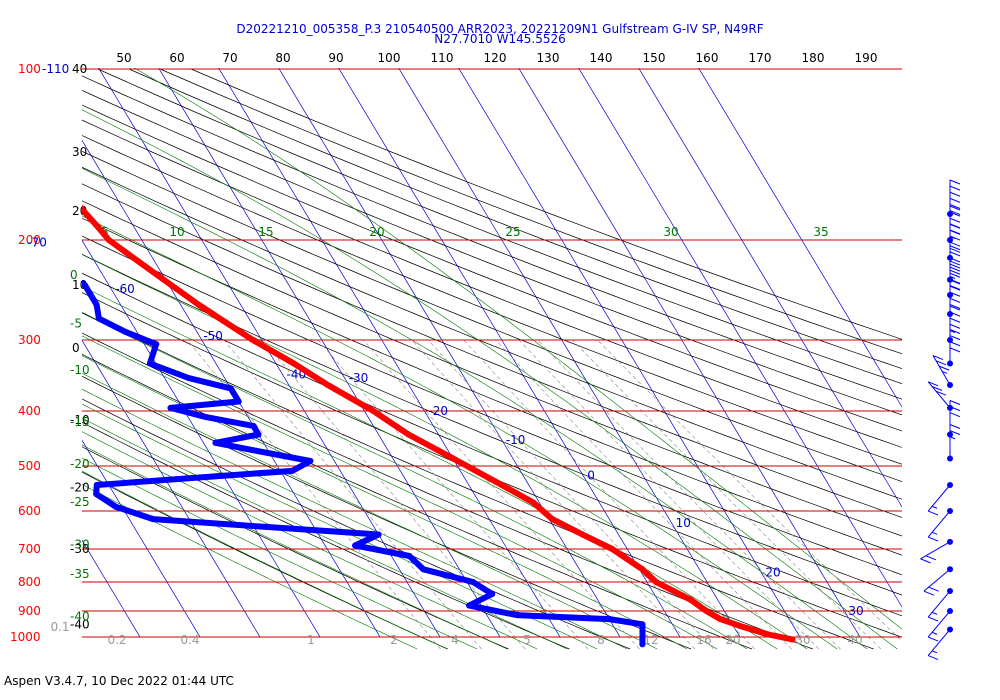 Image resolution: width=1000 pixels, height=700 pixels. What do you see at coordinates (25, 637) in the screenshot?
I see `isobar-label: 1000` at bounding box center [25, 637].